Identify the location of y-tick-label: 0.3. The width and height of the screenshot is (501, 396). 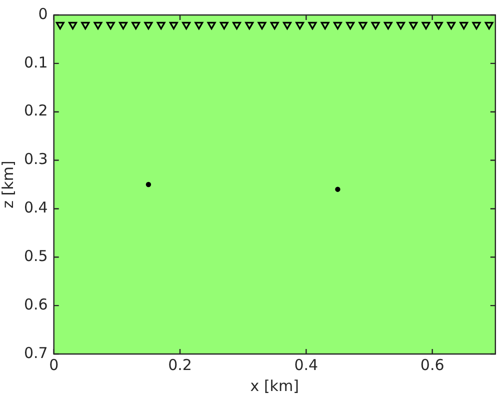
(36, 159).